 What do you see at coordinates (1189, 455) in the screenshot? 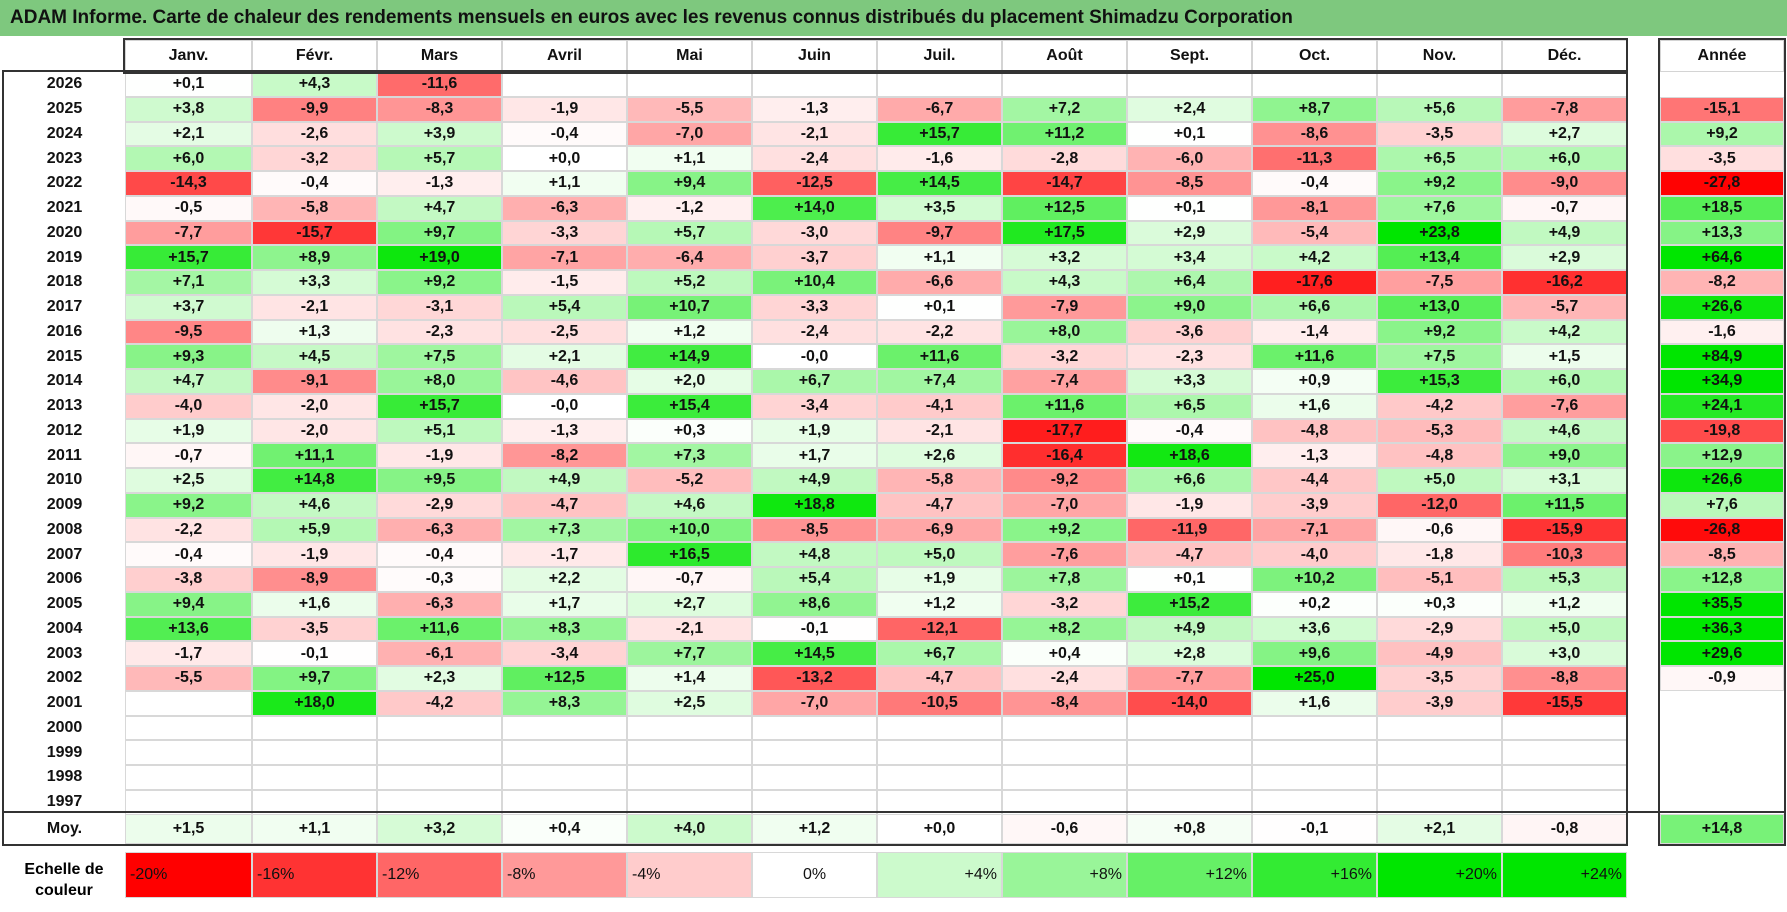
I see `heatmap-cell: +18,6` at bounding box center [1189, 455].